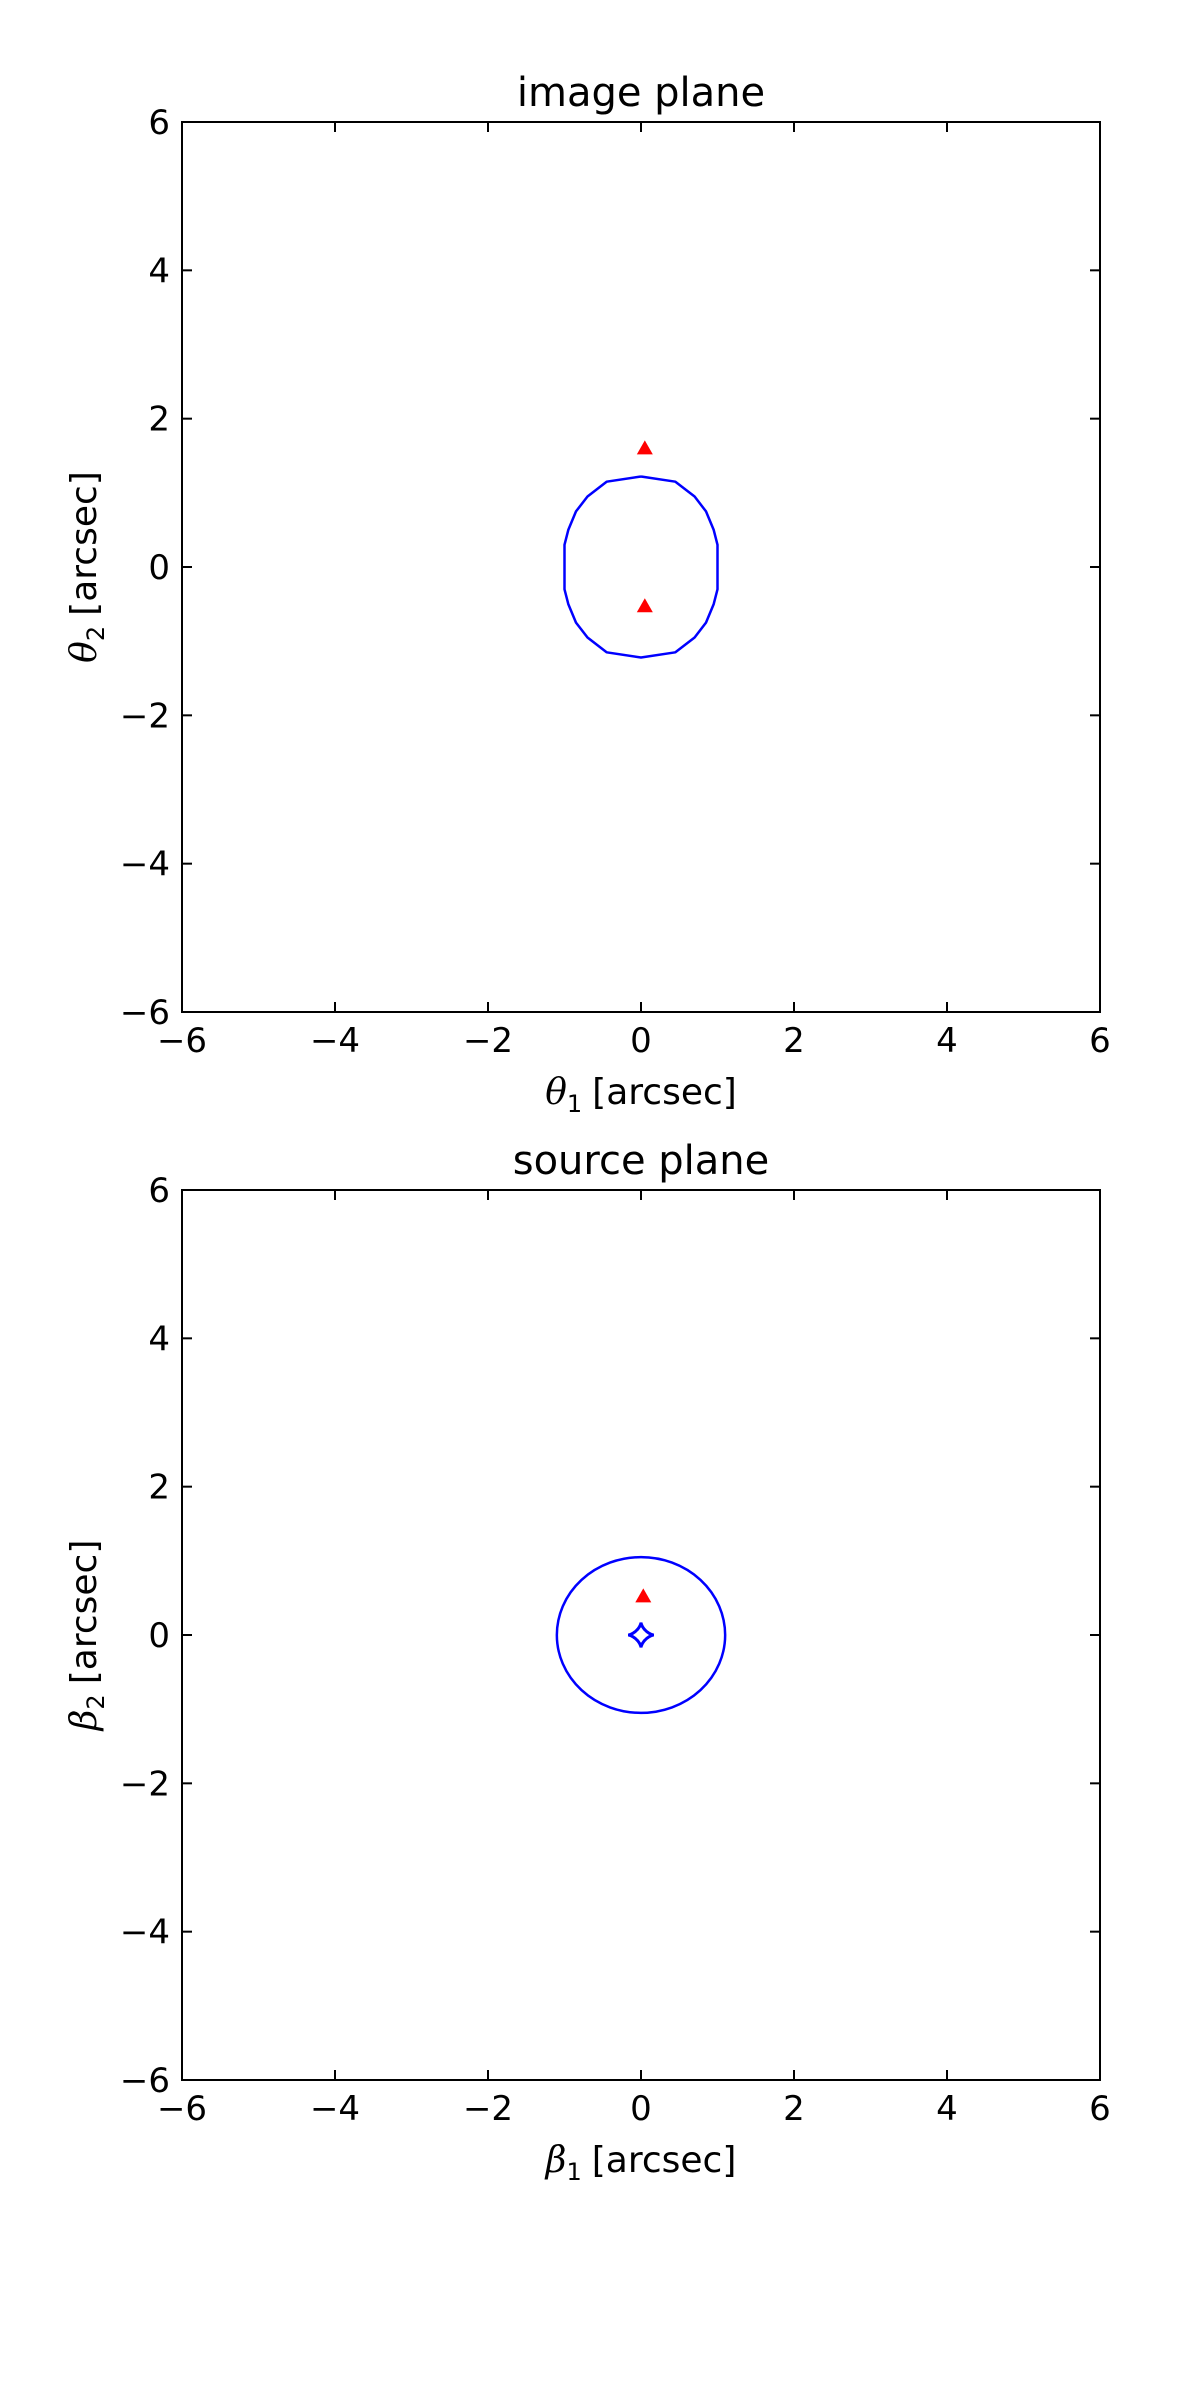 This screenshot has height=2400, width=1200. What do you see at coordinates (555, 2160) in the screenshot?
I see `x-axis-symbol: β` at bounding box center [555, 2160].